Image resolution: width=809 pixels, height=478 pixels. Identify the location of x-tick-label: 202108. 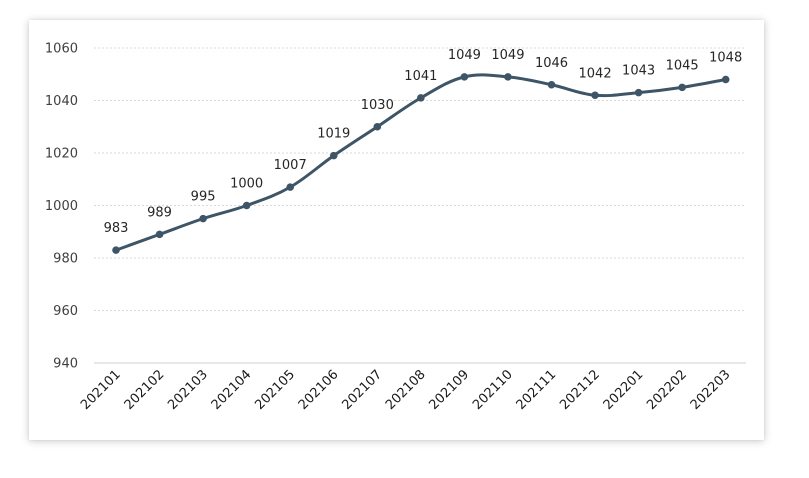
(406, 390).